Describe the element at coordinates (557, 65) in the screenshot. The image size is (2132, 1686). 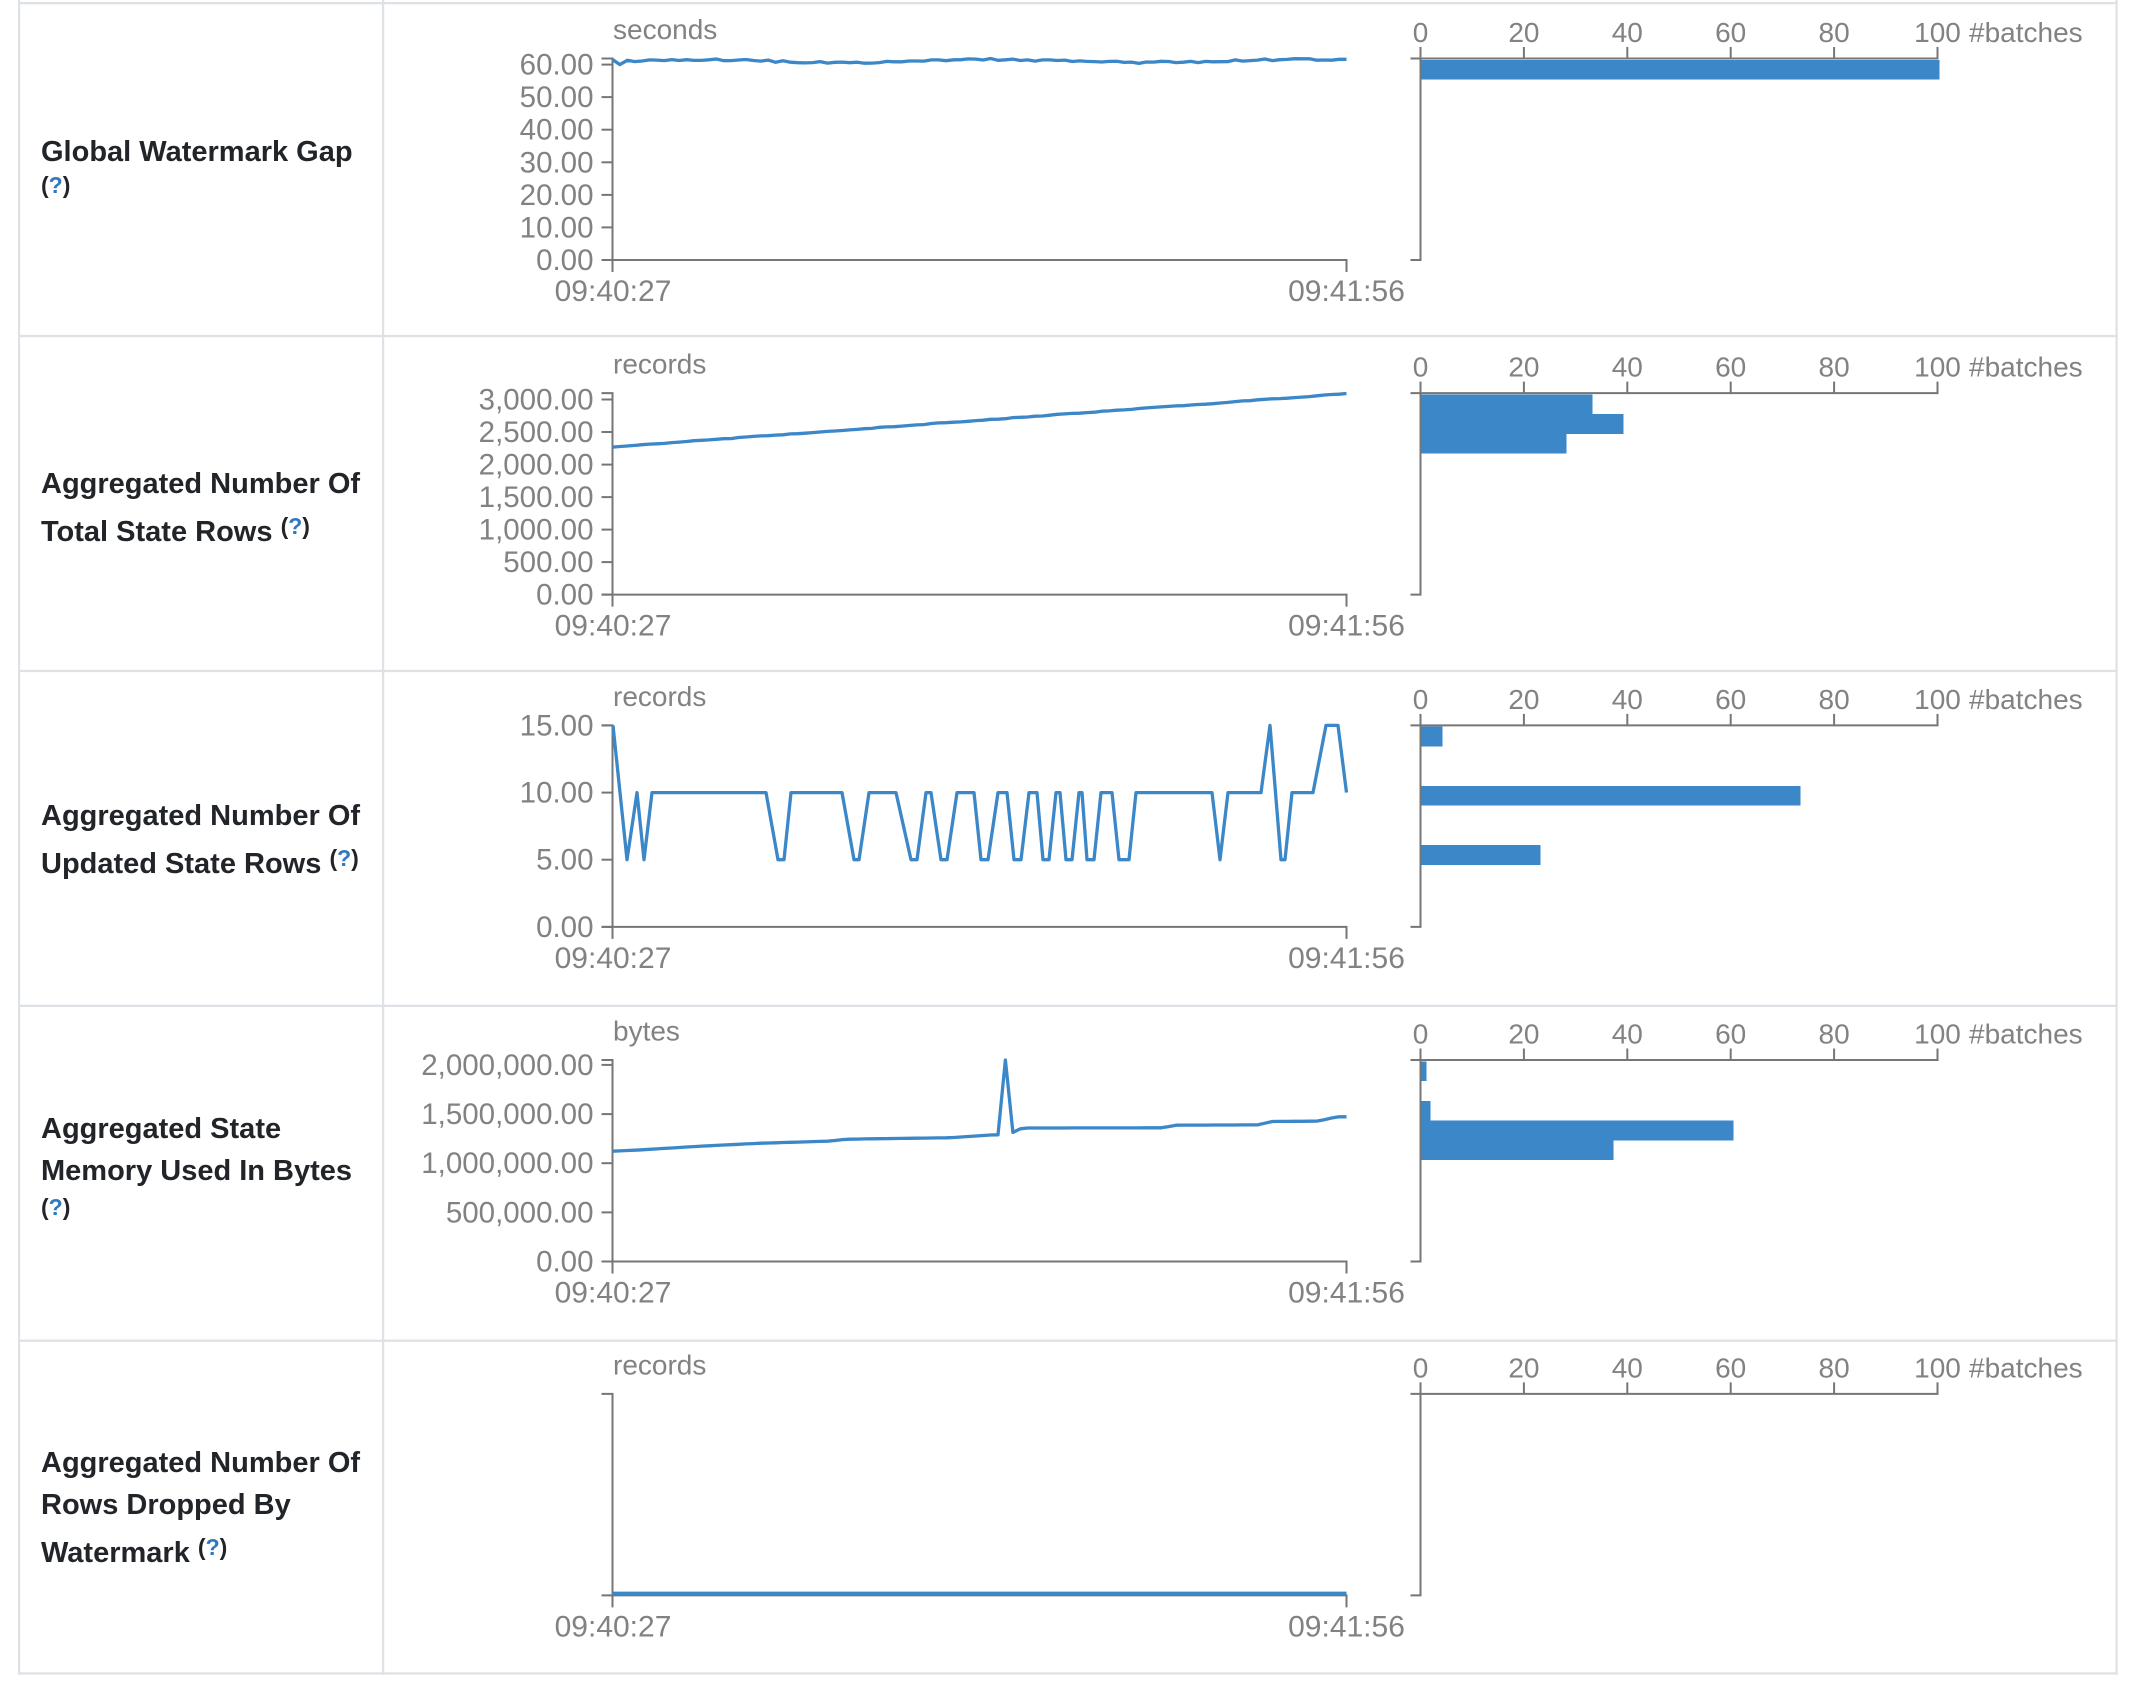
I see `svg-text: 60.00` at that location.